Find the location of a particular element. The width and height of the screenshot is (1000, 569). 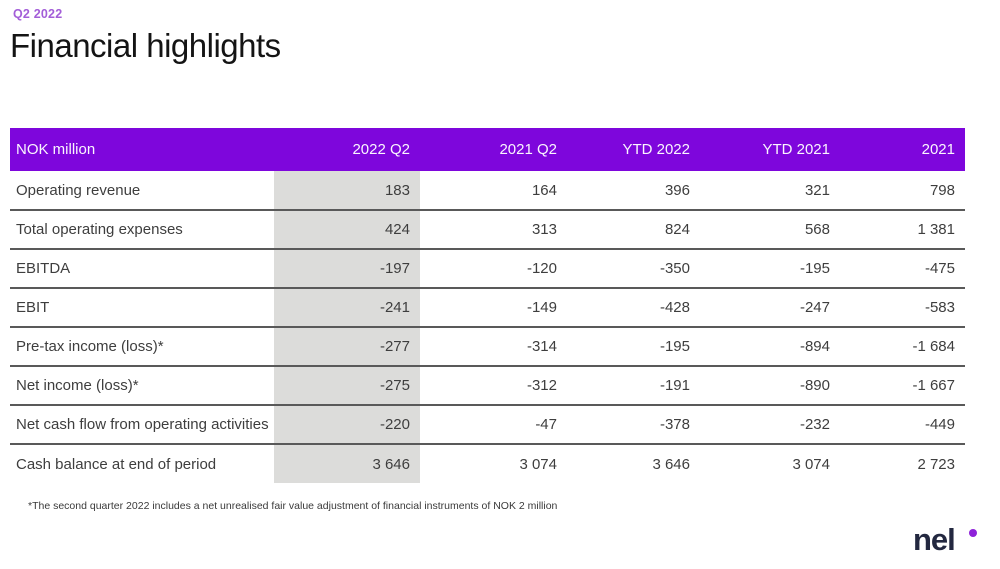

cell-value: 1 381 is located at coordinates (902, 230).